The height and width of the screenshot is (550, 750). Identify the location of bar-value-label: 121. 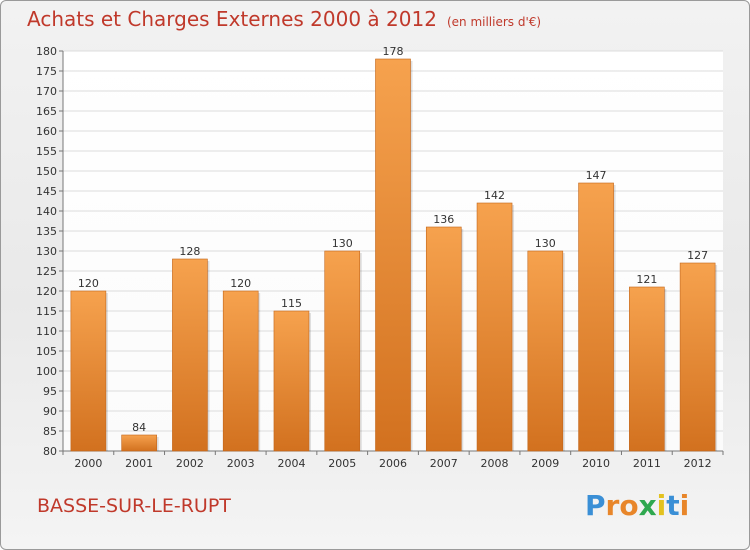
(646, 279).